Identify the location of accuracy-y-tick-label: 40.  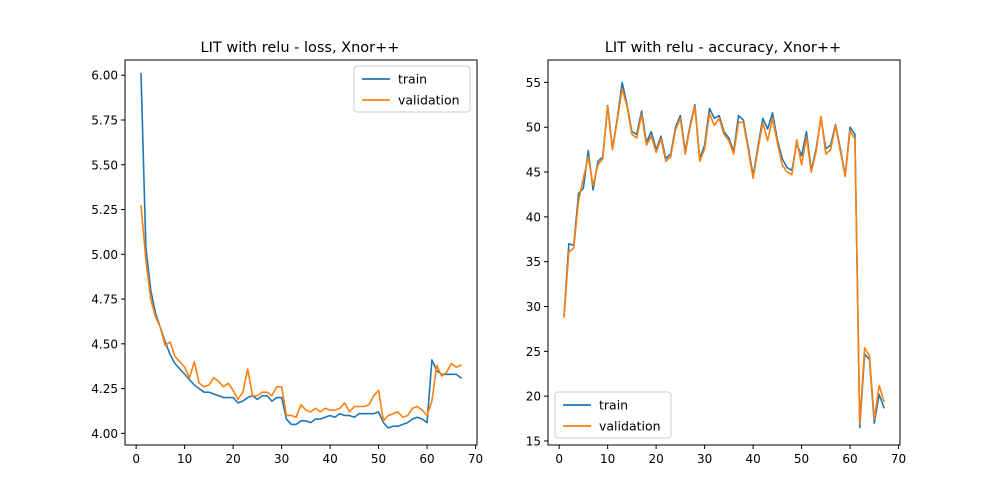
(533, 217).